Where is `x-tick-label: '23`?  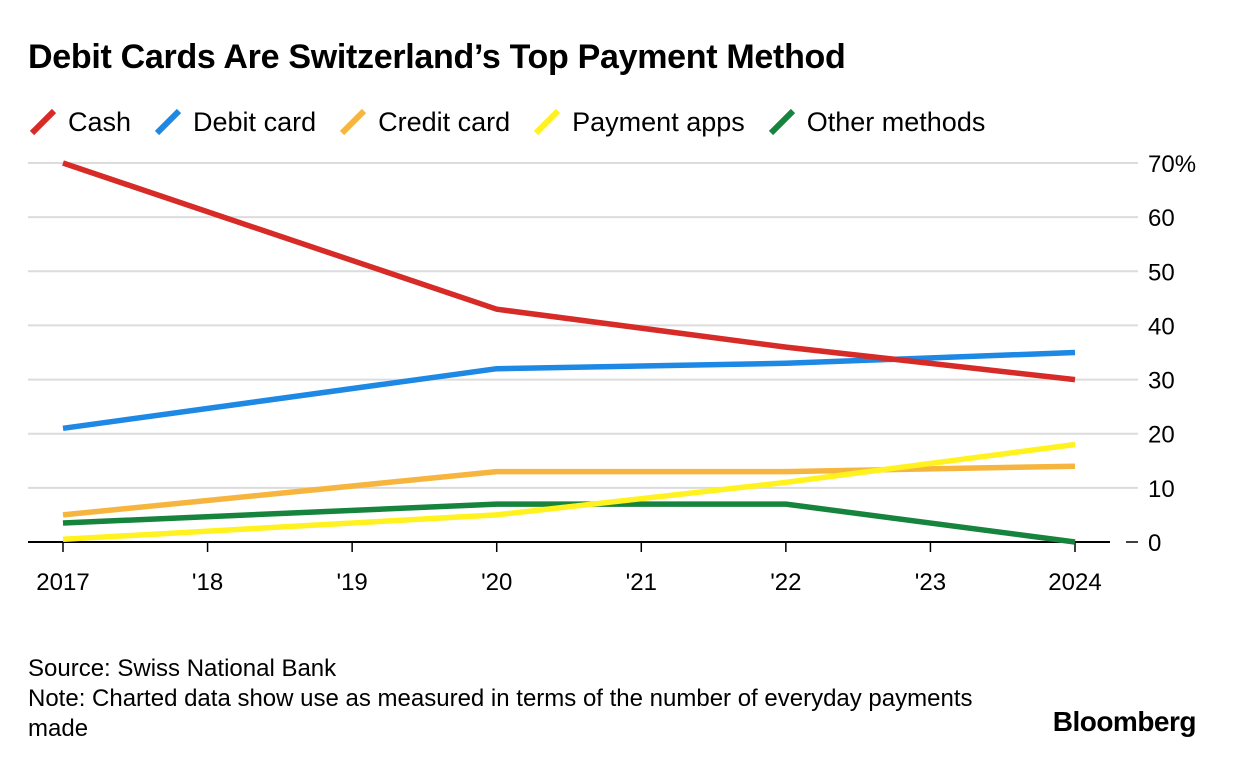
x-tick-label: '23 is located at coordinates (930, 582).